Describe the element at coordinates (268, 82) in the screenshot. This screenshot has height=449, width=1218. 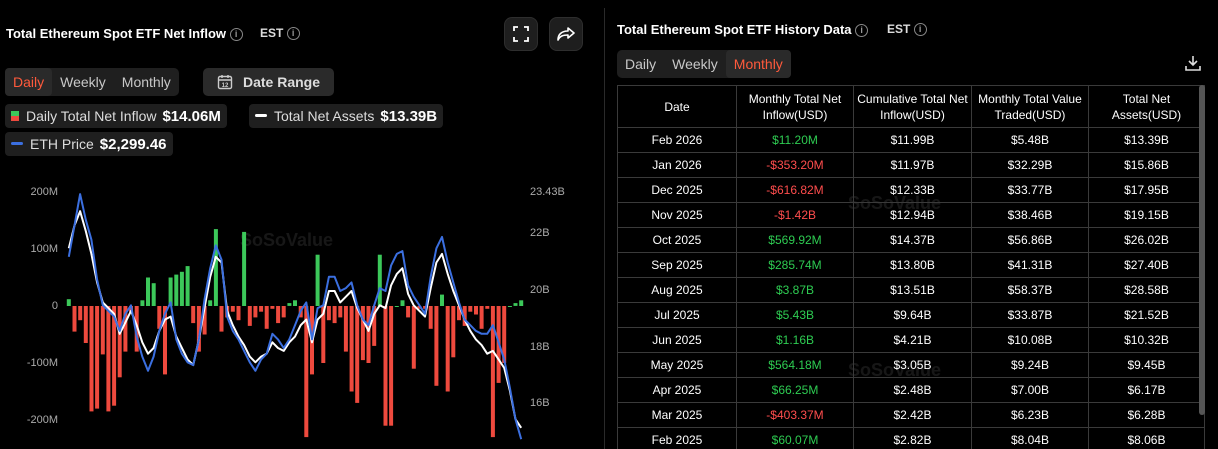
I see `date-range-button: 12 Date Range` at that location.